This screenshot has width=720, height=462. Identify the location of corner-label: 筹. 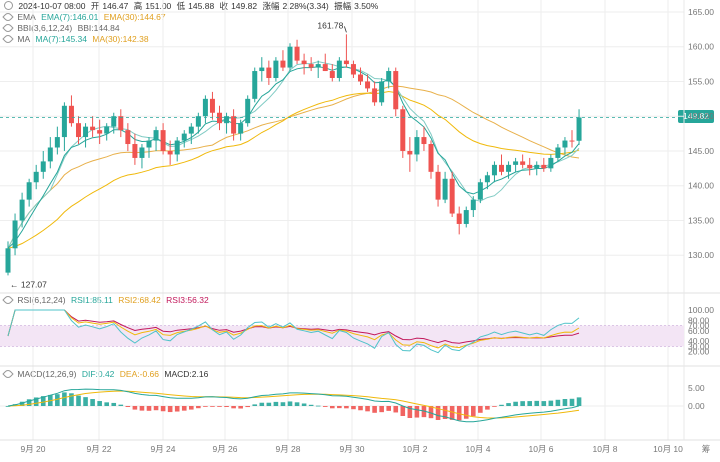
(706, 449).